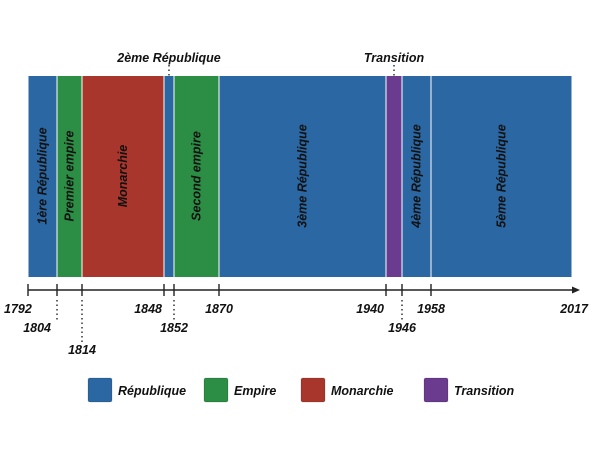  Describe the element at coordinates (304, 290) in the screenshot. I see `time-axis` at that location.